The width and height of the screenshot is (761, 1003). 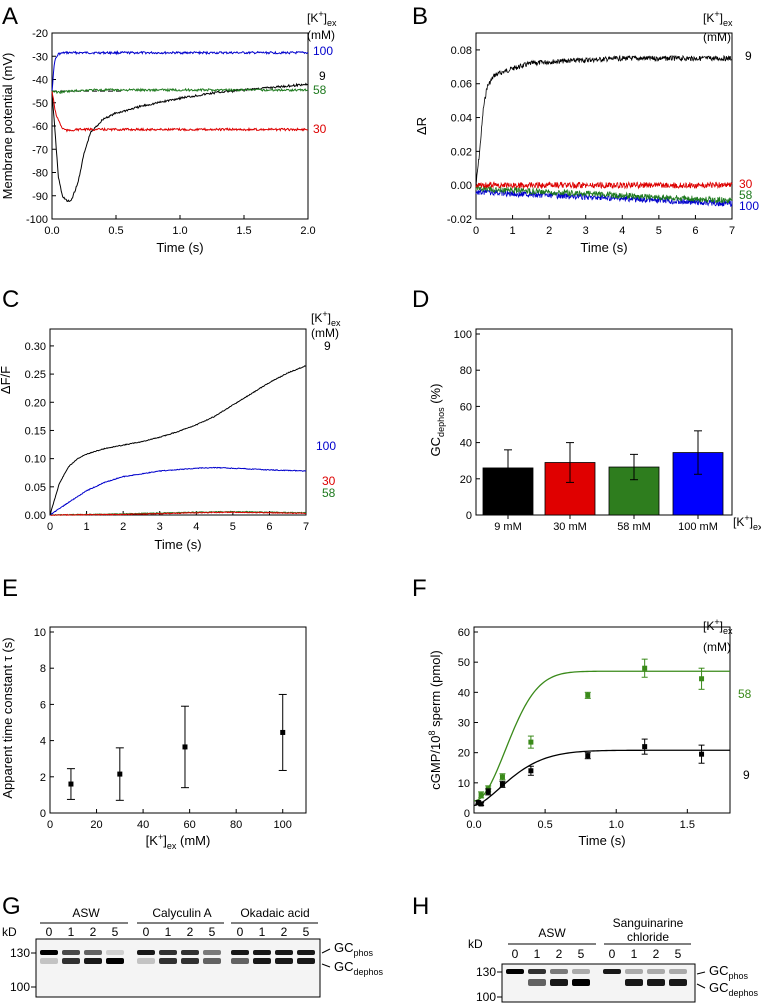 What do you see at coordinates (321, 35) in the screenshot?
I see `legend-unit-a: (mM)` at bounding box center [321, 35].